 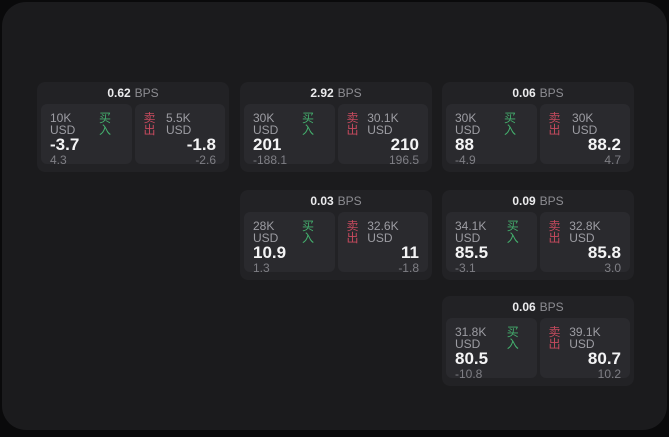 What do you see at coordinates (58, 160) in the screenshot?
I see `buy-price-change: 4.3` at bounding box center [58, 160].